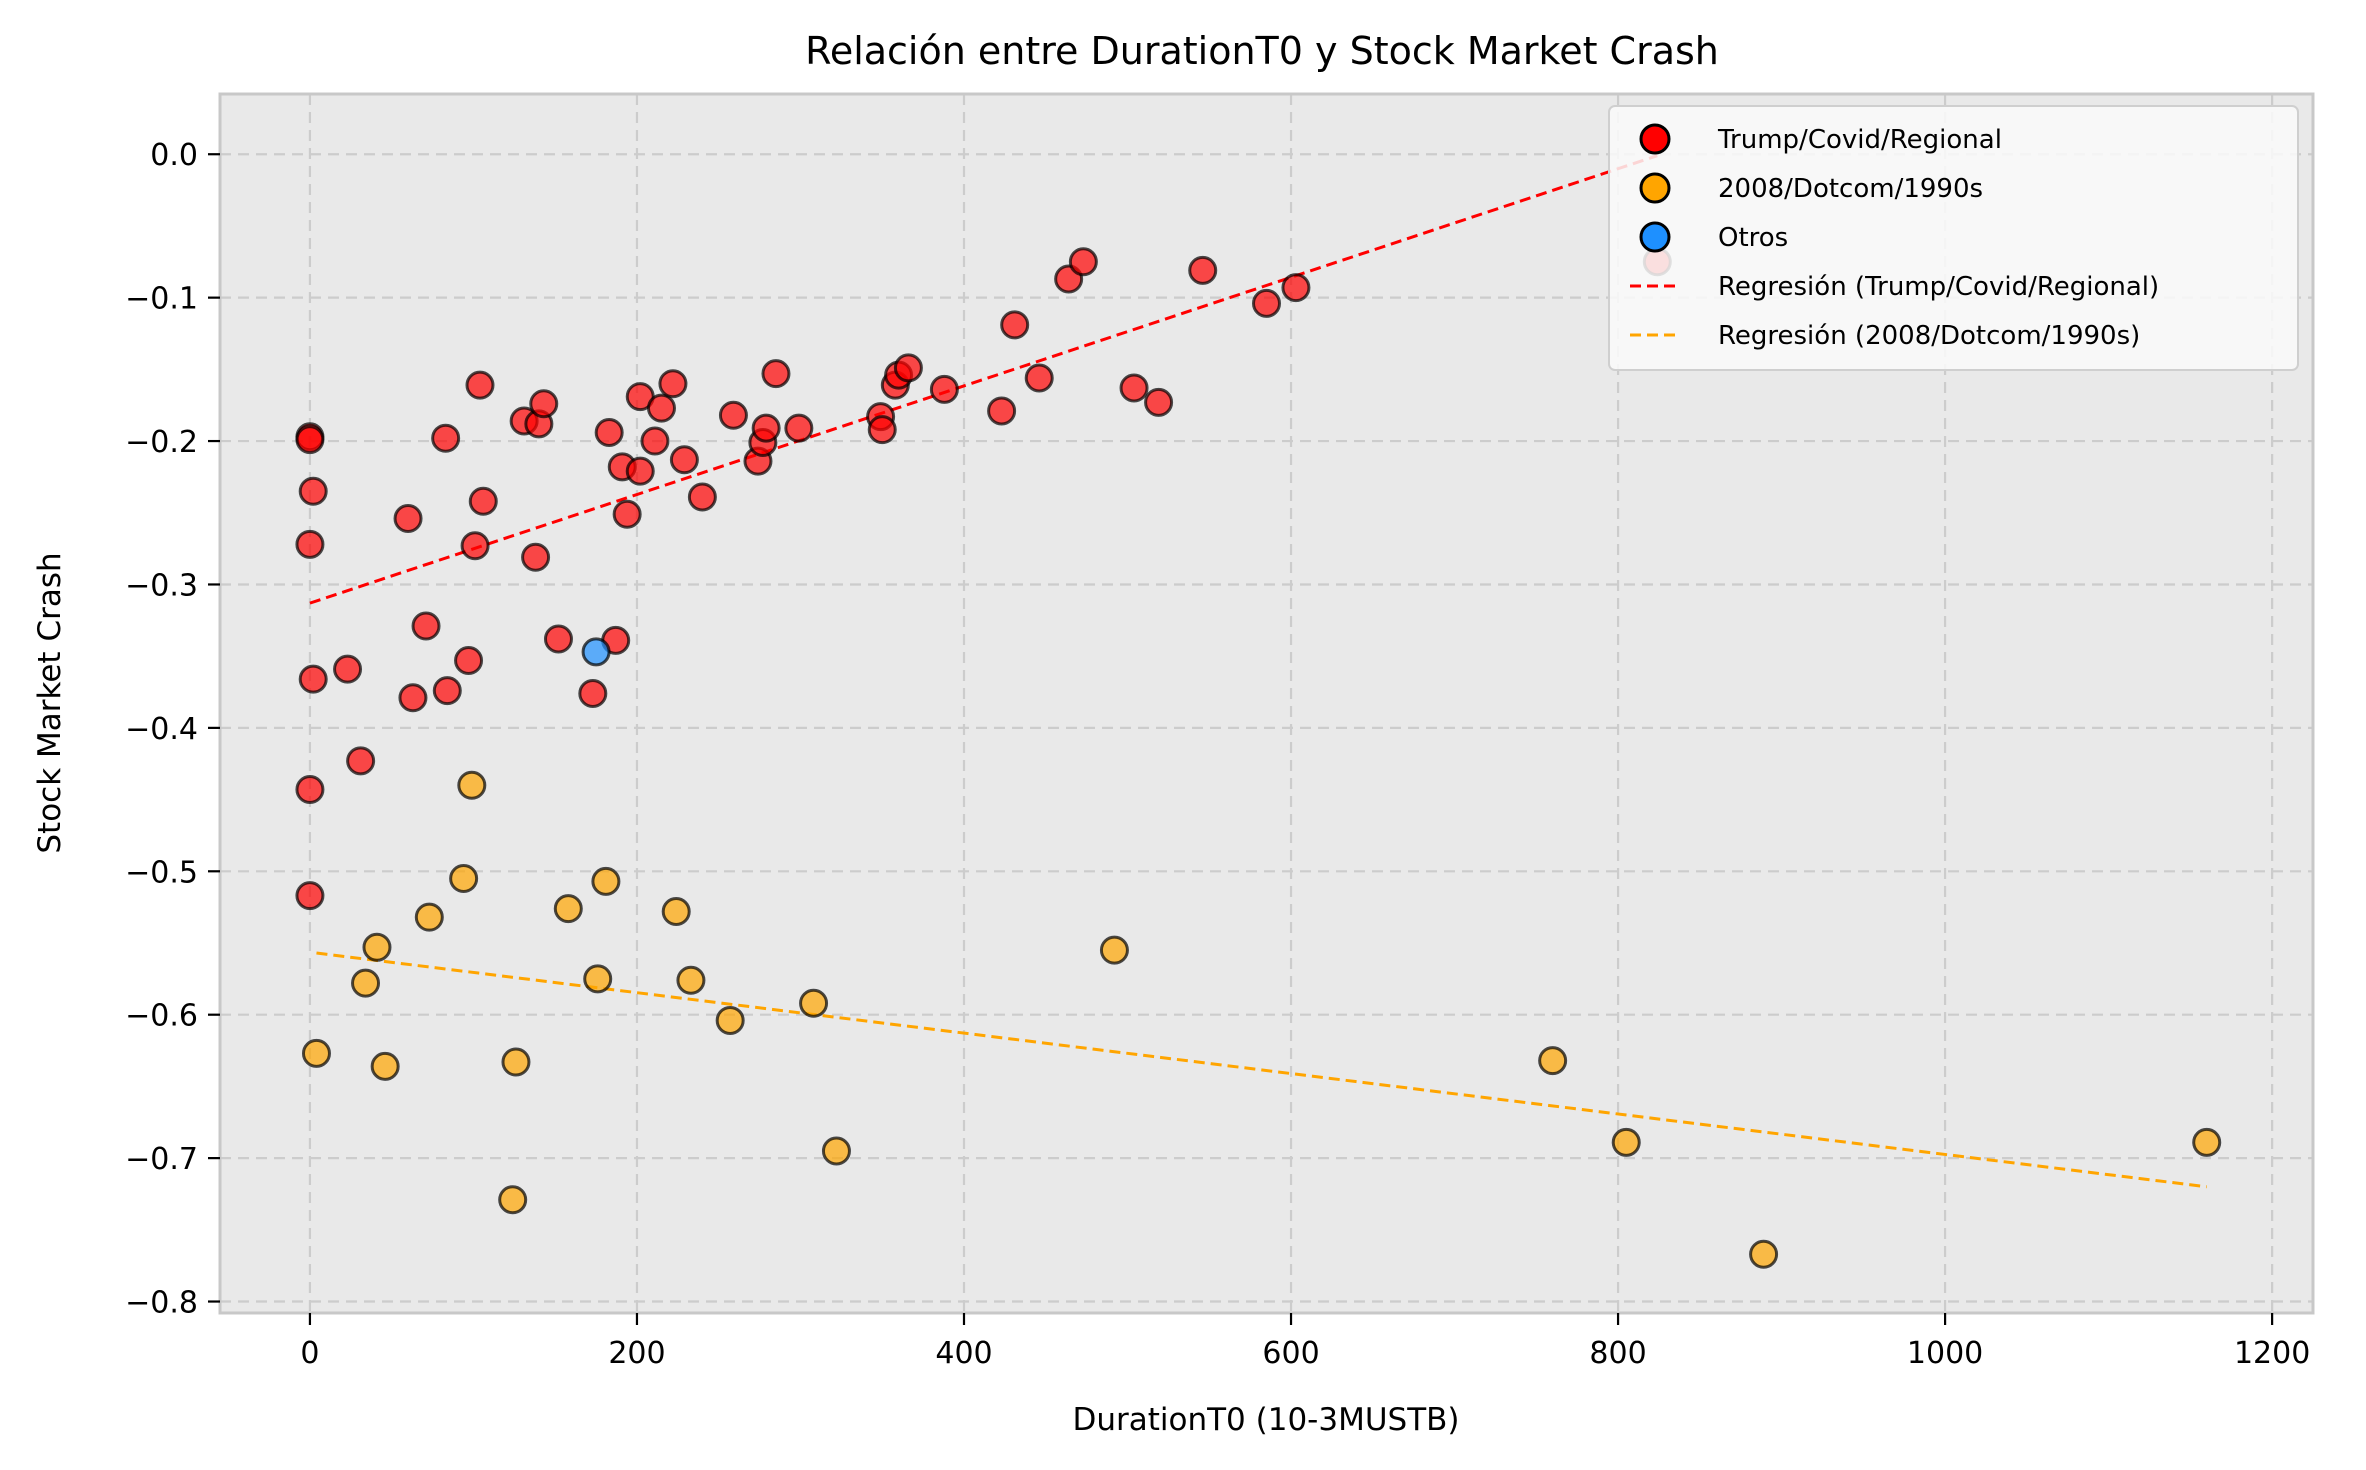 This screenshot has width=2366, height=1470. Describe the element at coordinates (161, 1303) in the screenshot. I see `y-tick-label: −0.8` at that location.